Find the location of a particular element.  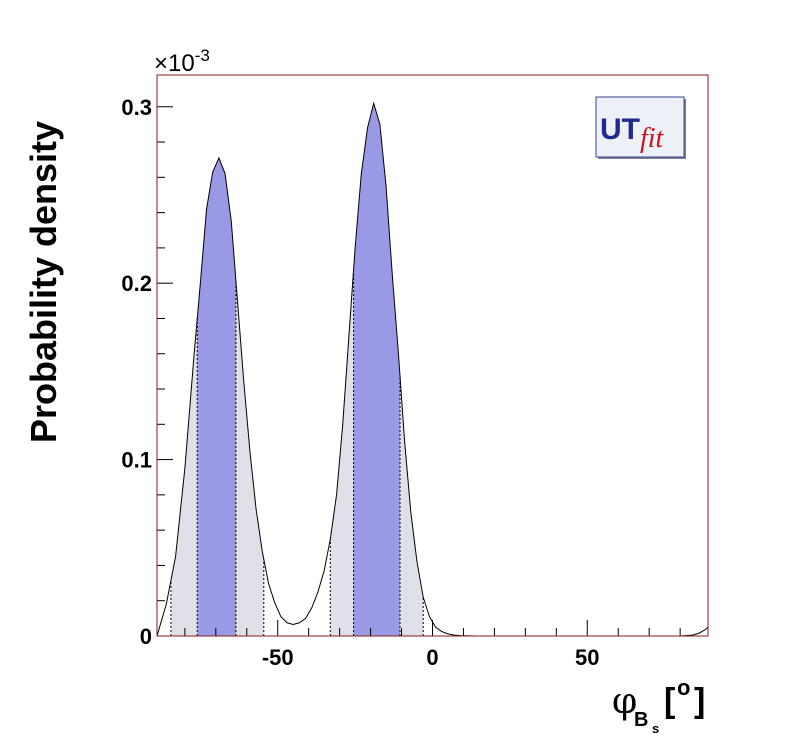

x-axis-unit-degree: o is located at coordinates (683, 687).